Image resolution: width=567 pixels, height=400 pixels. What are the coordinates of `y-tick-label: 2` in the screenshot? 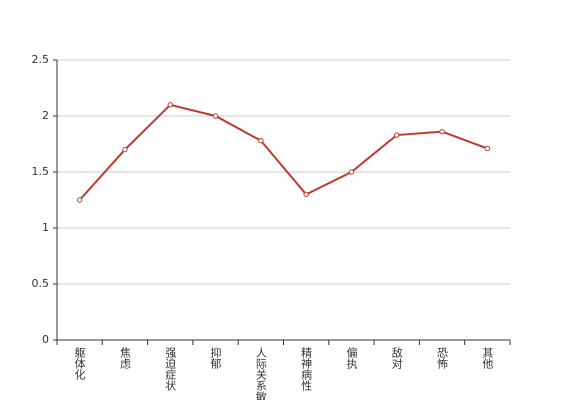 It's located at (45, 115).